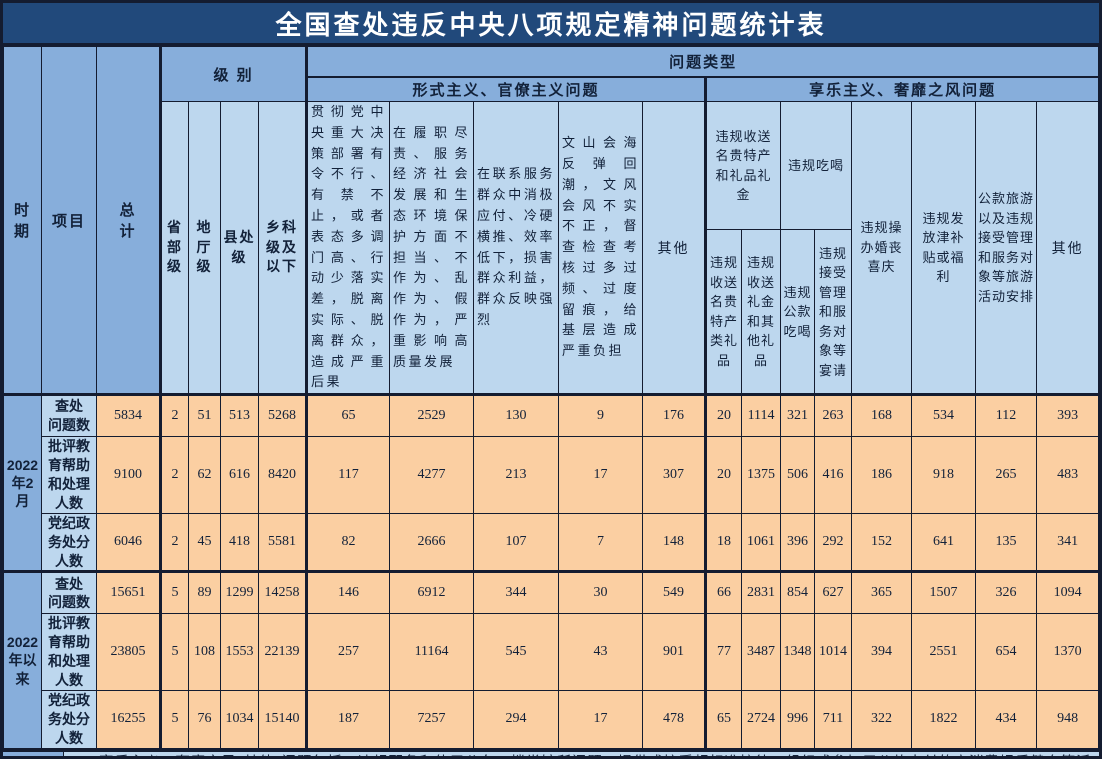 Image resolution: width=1102 pixels, height=759 pixels. I want to click on data-cell: 5268, so click(282, 415).